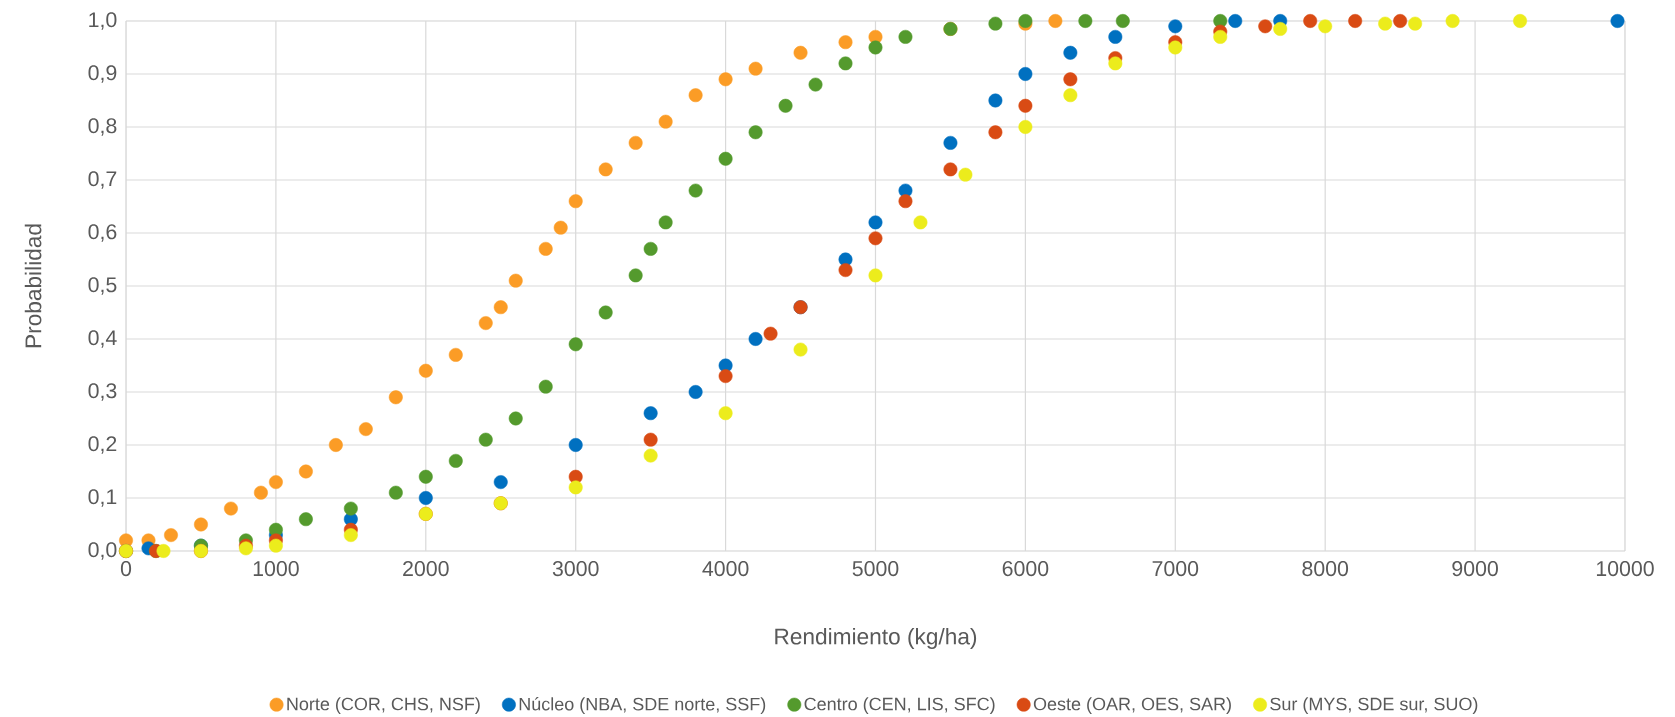  Describe the element at coordinates (1325, 569) in the screenshot. I see `x-tick-label: 8000` at that location.